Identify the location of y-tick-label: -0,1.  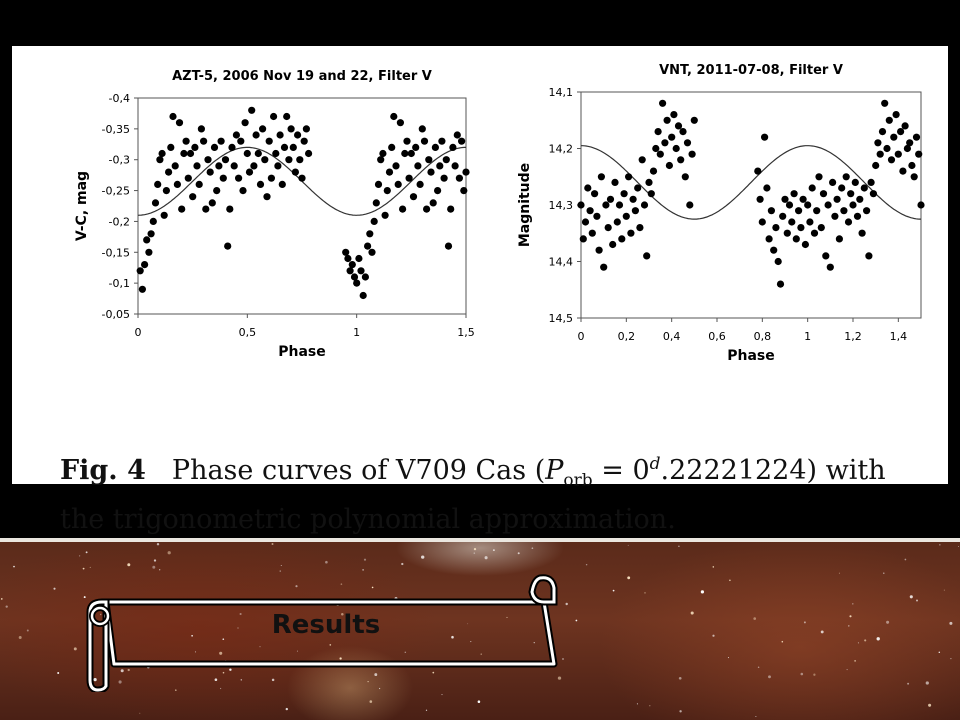
(119, 283).